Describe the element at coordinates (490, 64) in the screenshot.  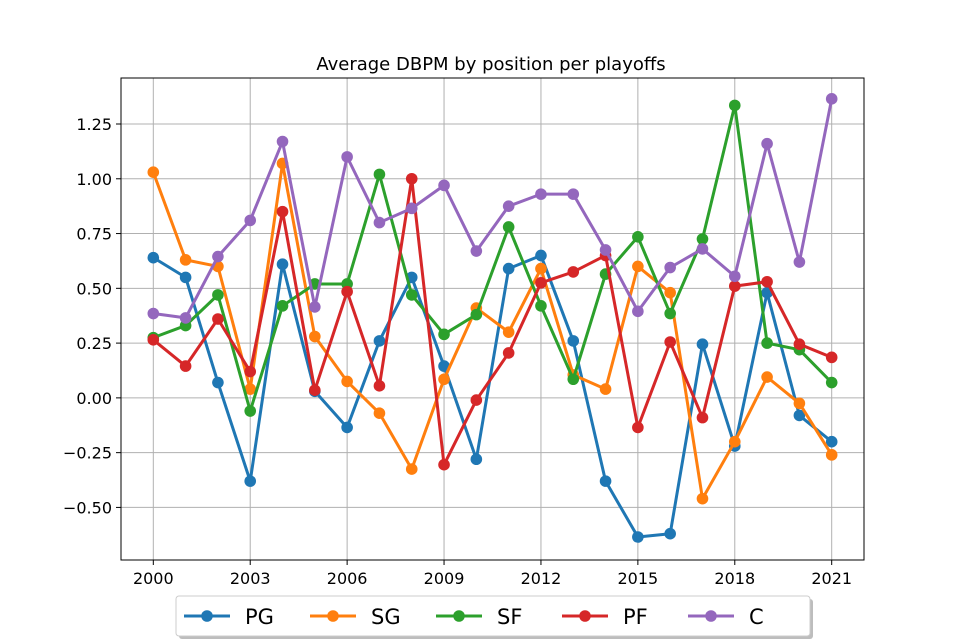
I see `chart-title: Average DBPM by position per playoffs` at that location.